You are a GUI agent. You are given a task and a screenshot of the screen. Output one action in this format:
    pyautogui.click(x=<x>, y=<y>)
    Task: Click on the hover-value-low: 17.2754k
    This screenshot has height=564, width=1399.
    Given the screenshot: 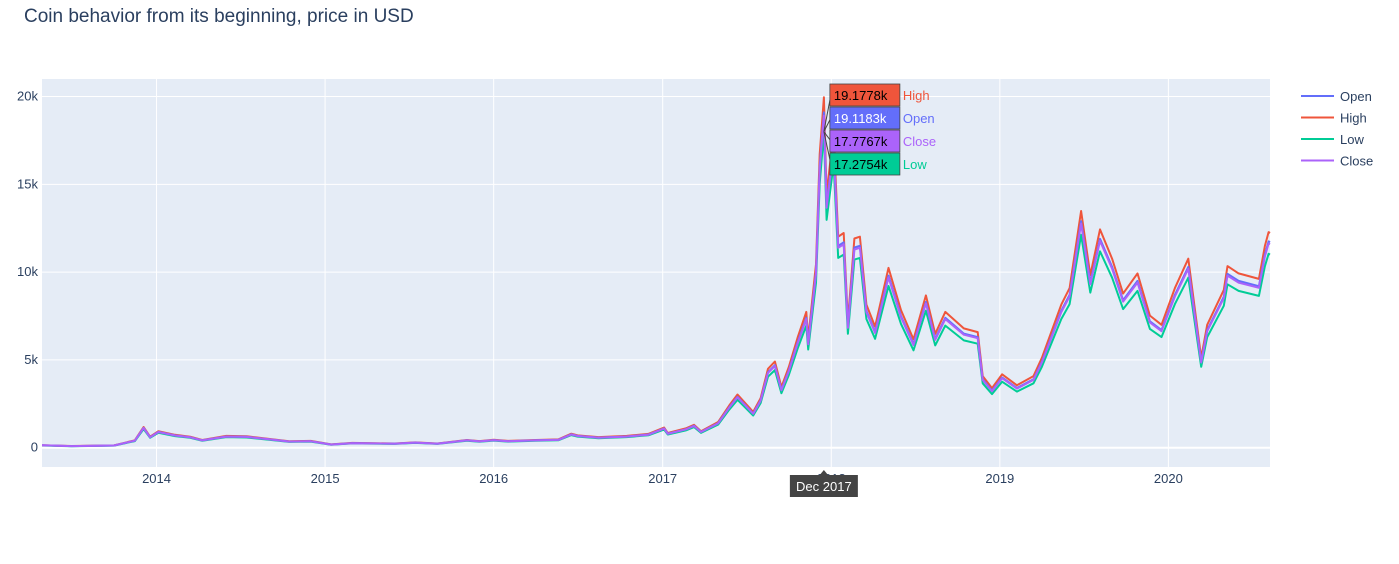 What is the action you would take?
    pyautogui.click(x=861, y=164)
    